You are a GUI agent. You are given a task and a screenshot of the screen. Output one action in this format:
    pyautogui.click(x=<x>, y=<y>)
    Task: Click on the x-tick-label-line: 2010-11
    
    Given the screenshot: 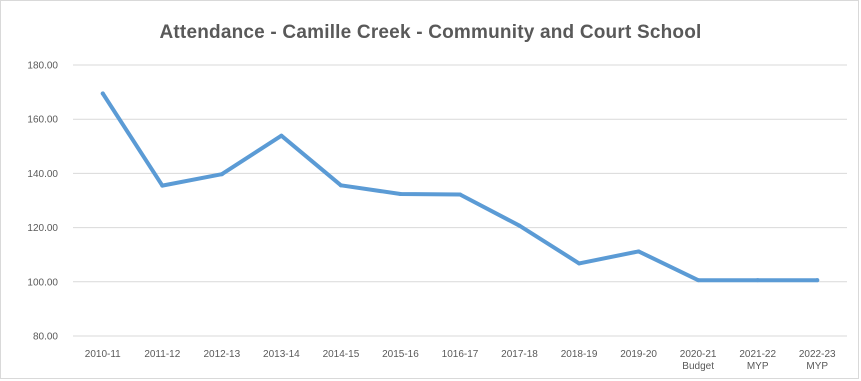 What is the action you would take?
    pyautogui.click(x=103, y=354)
    